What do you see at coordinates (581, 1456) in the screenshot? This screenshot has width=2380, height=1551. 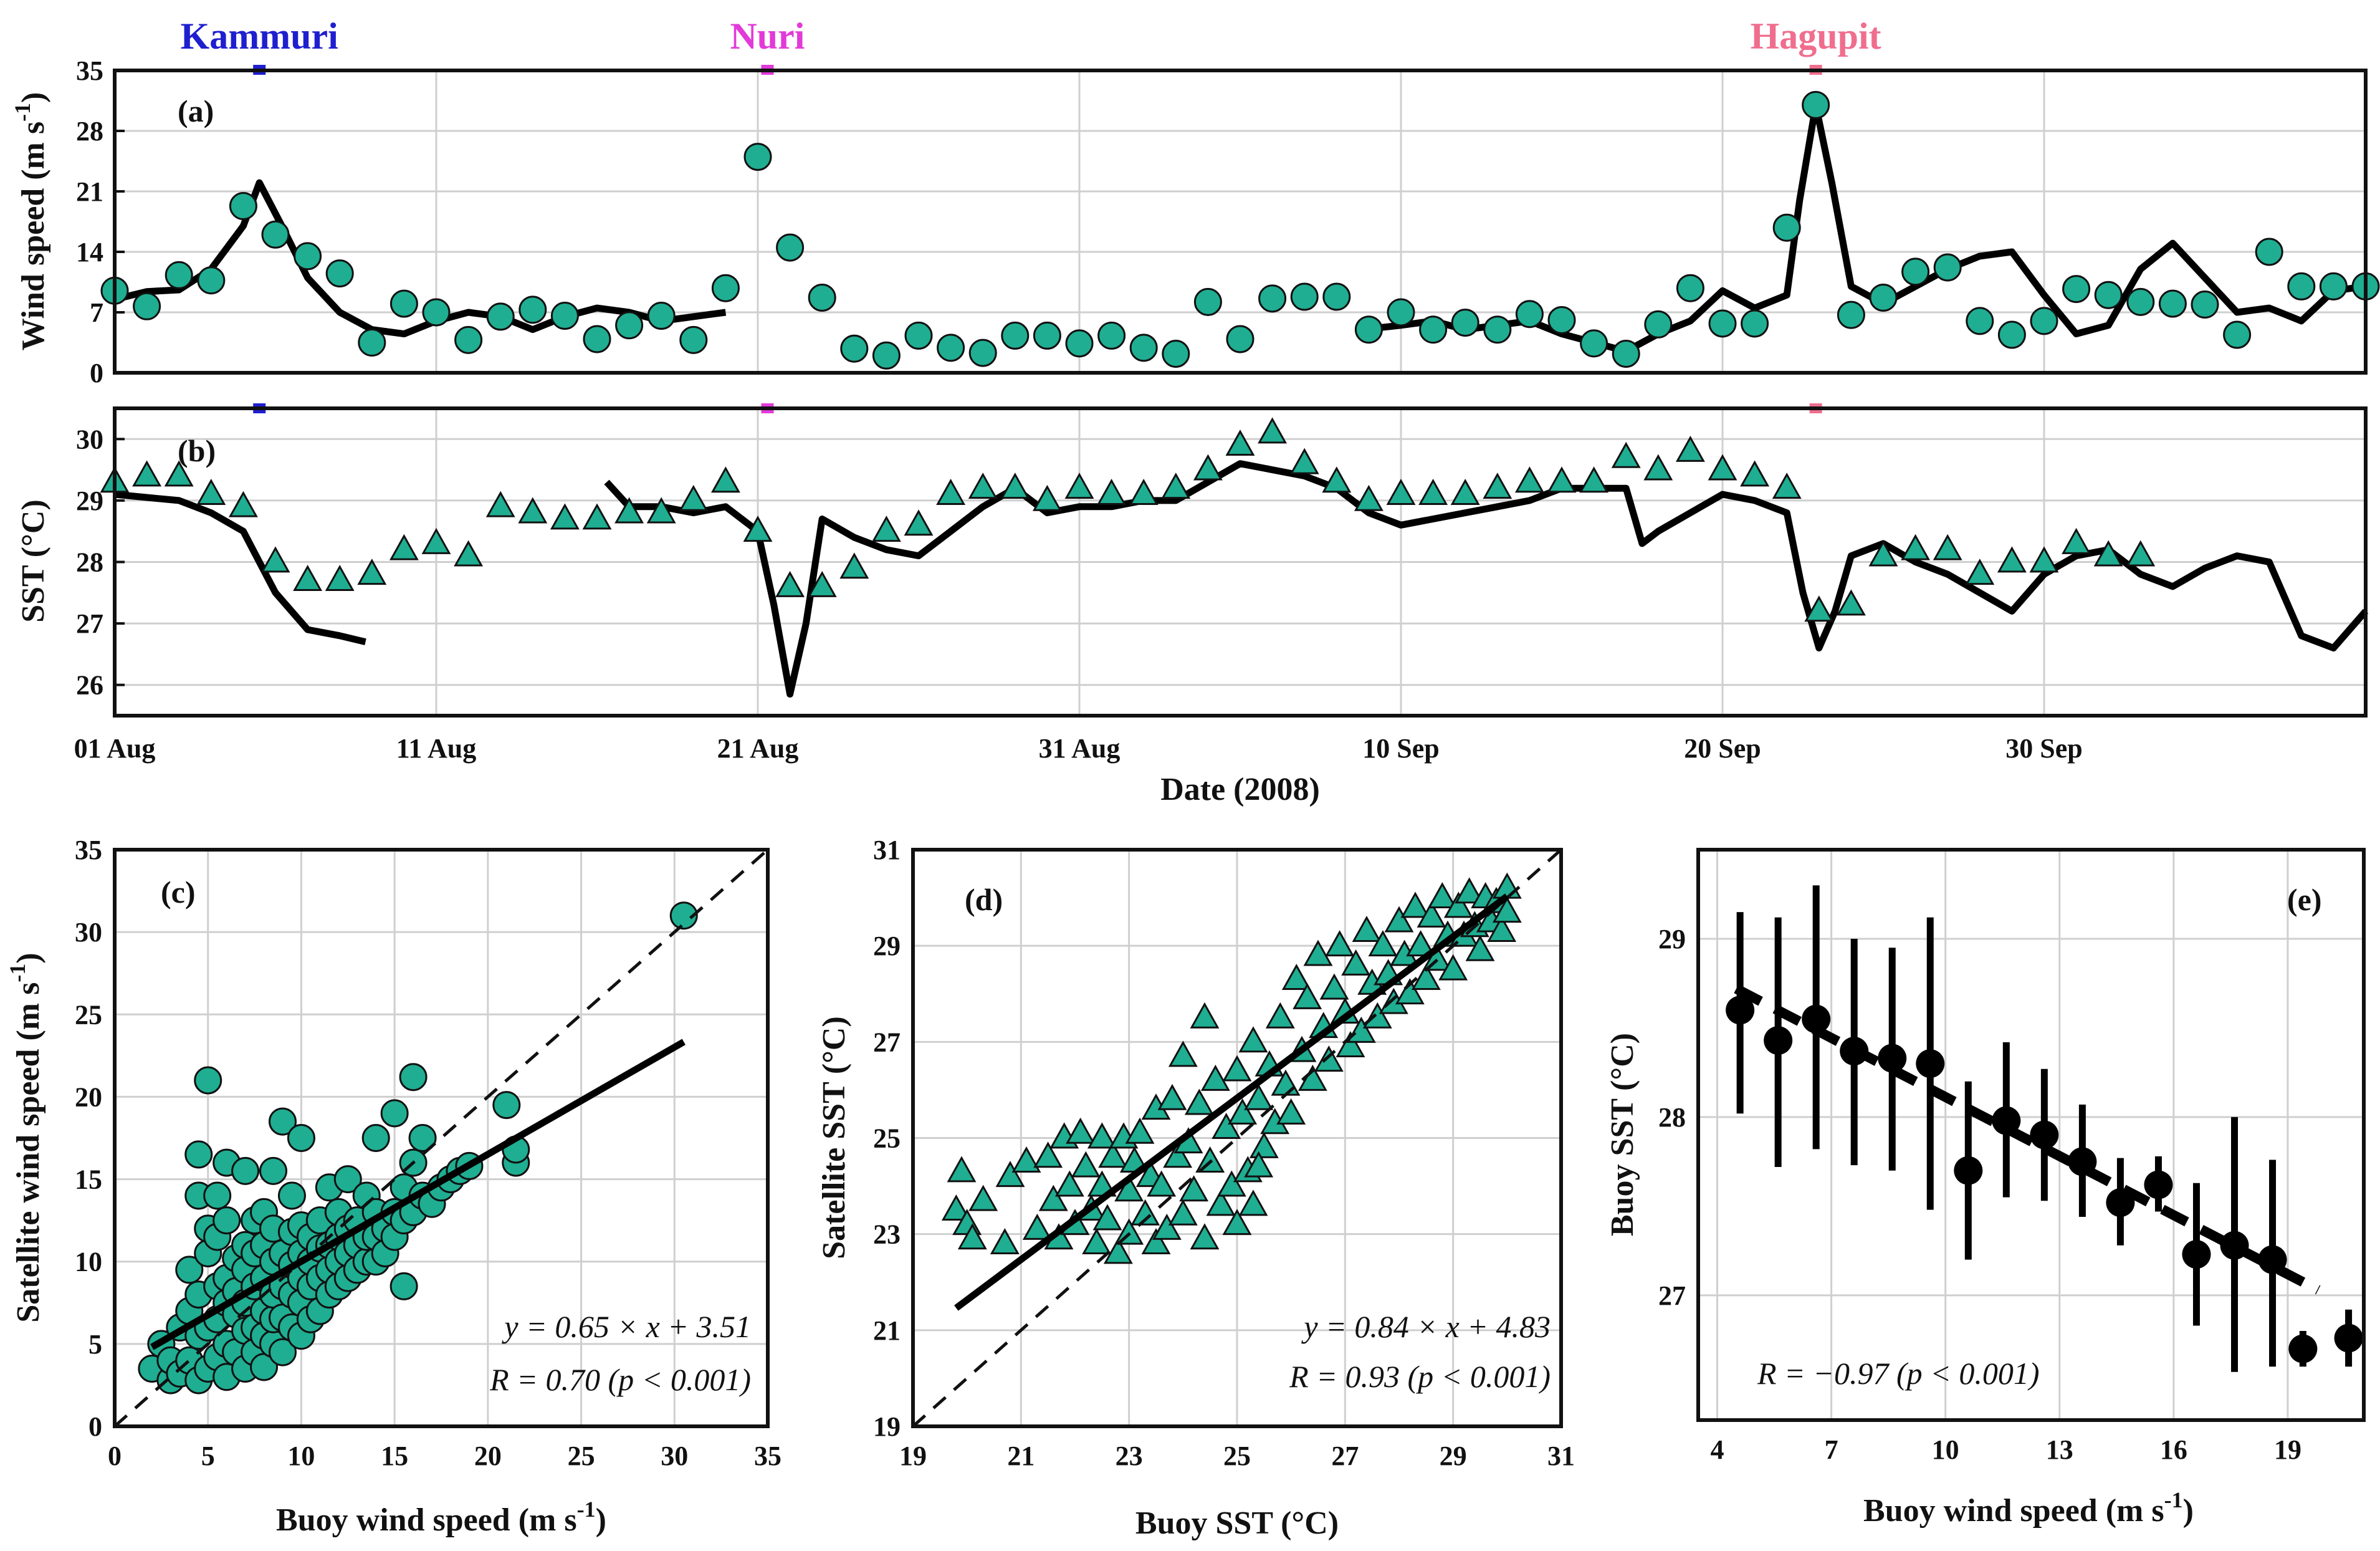 I see `x-tick-label: 25` at bounding box center [581, 1456].